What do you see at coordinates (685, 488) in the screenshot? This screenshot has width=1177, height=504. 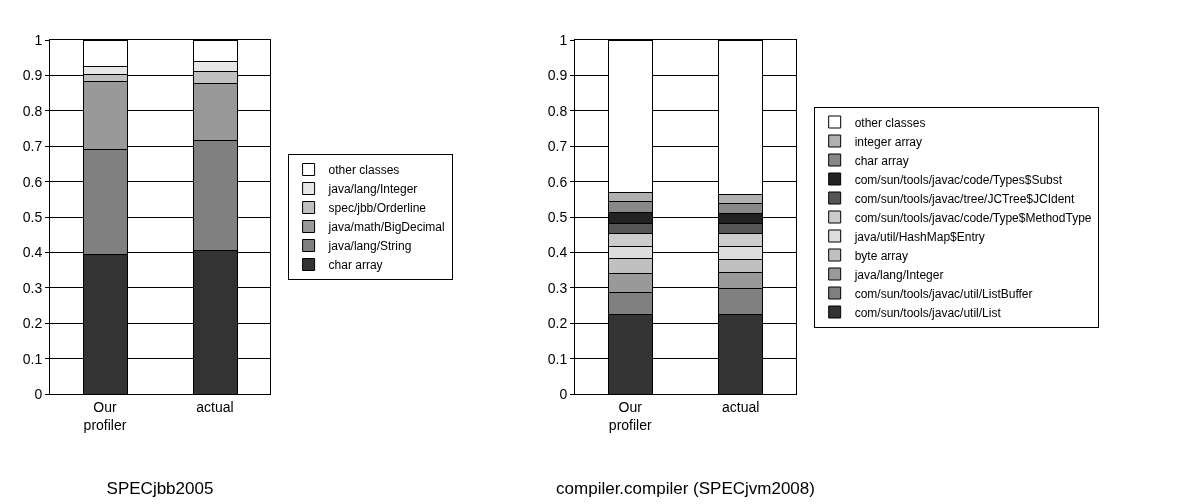 I see `text: compiler.compiler (SPECjvm2008)` at bounding box center [685, 488].